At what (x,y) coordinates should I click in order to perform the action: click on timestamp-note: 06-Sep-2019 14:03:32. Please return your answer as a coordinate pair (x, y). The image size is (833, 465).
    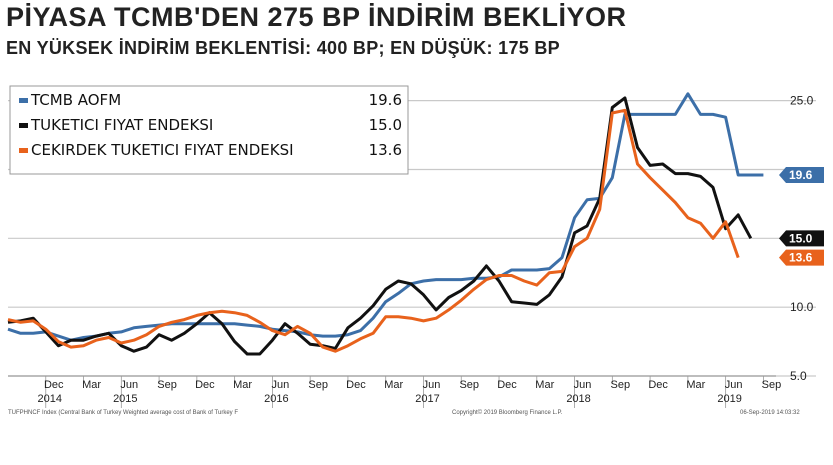
    Looking at the image, I should click on (770, 413).